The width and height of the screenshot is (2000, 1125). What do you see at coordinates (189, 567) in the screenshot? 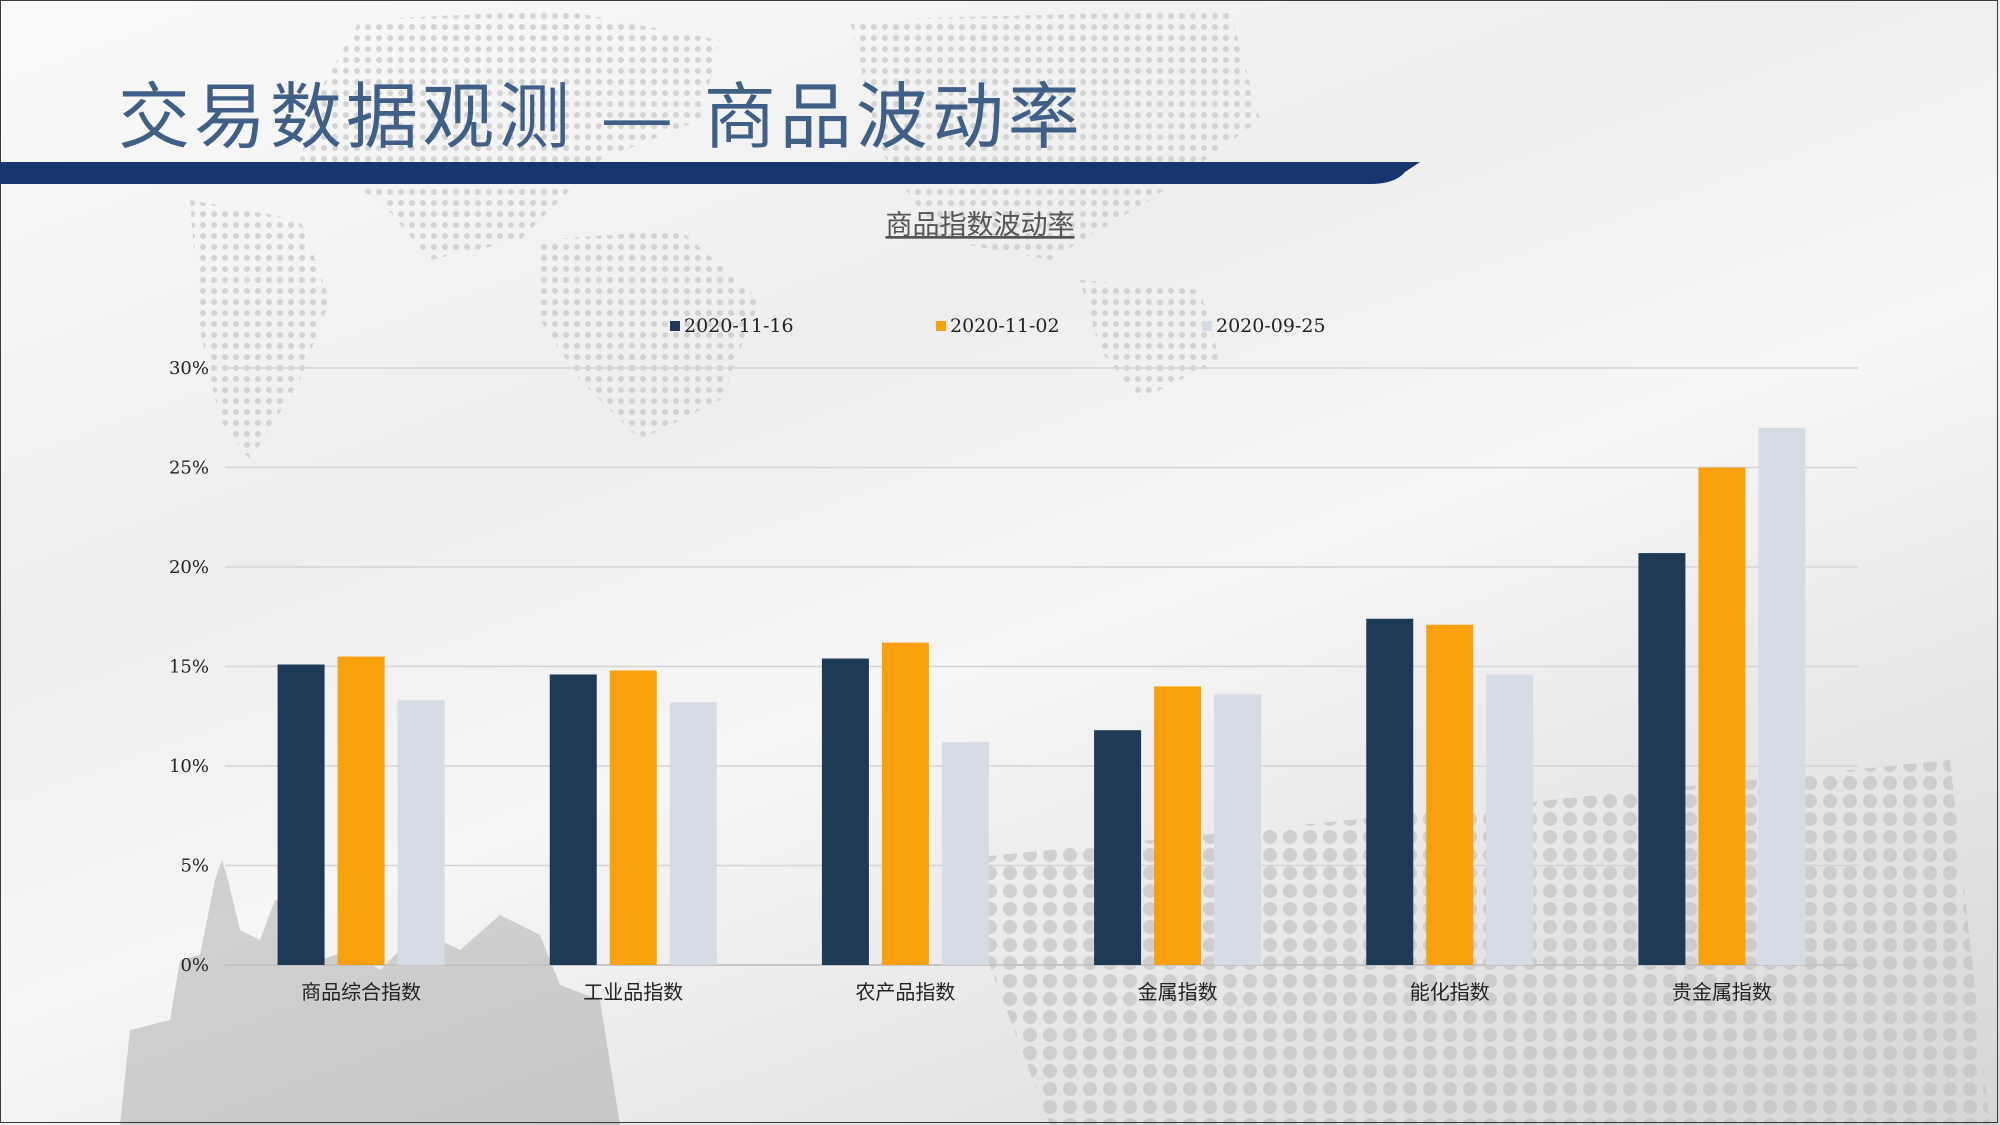
I see `y-tick-label: 20%` at bounding box center [189, 567].